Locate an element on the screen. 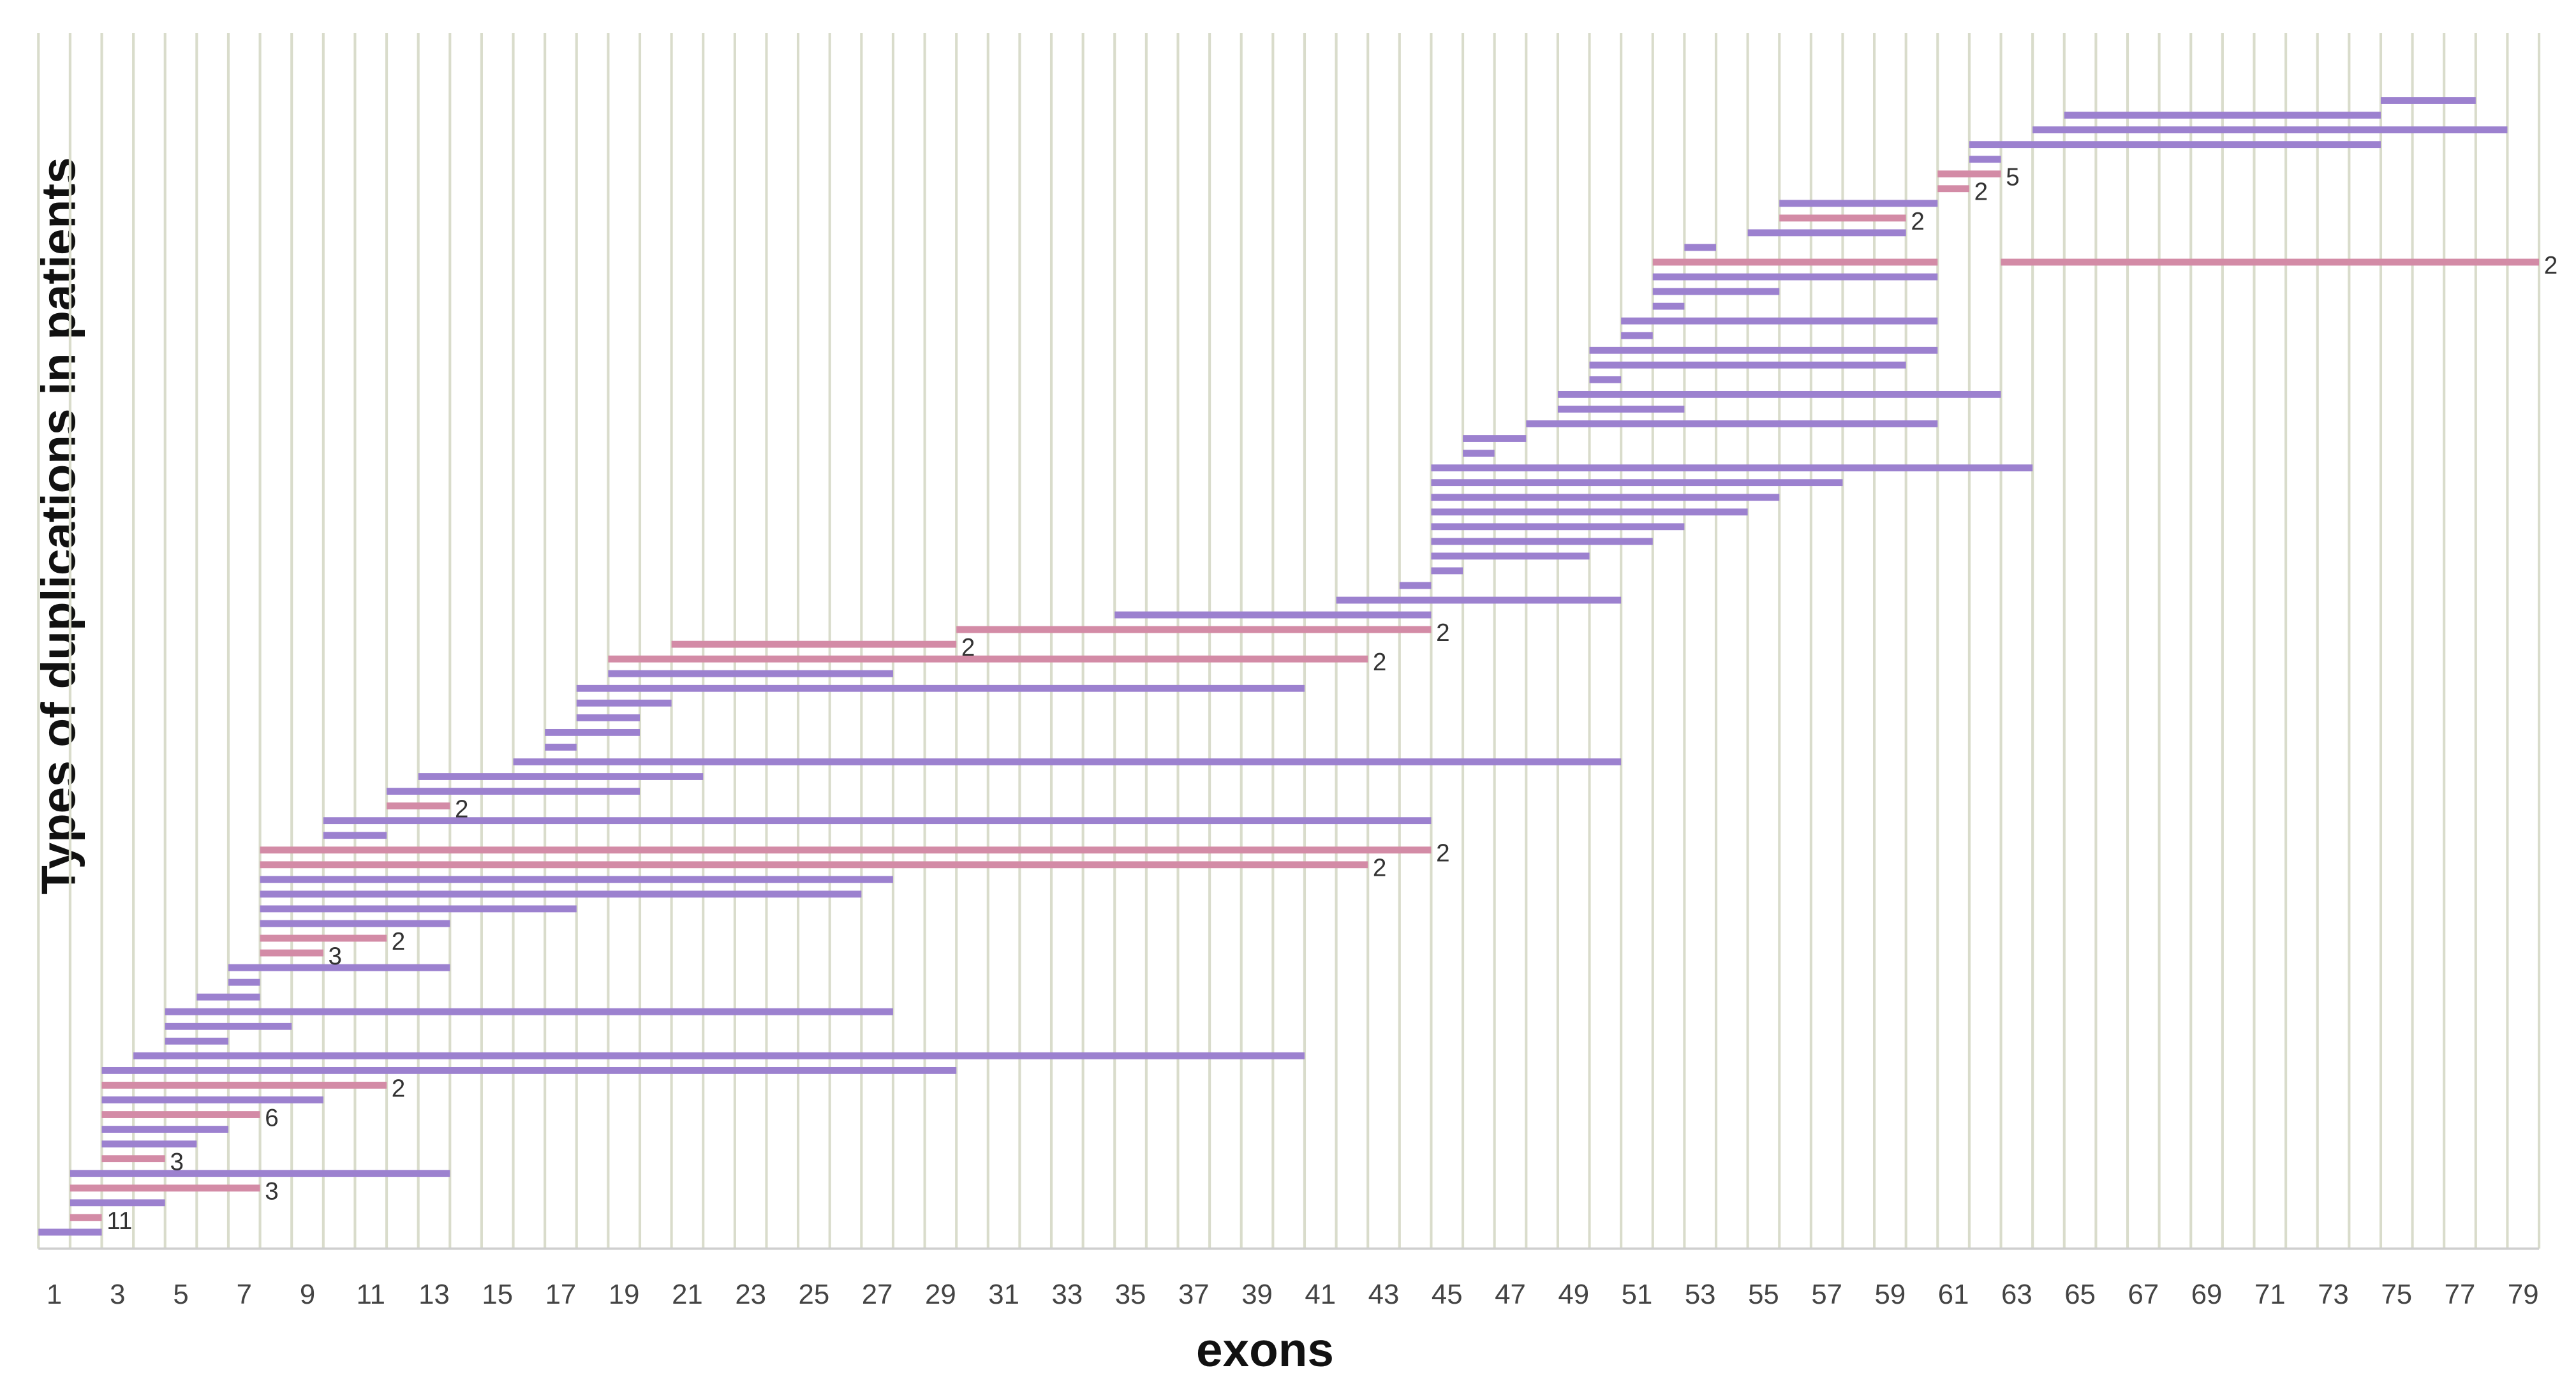 The image size is (2576, 1400). x-tick-label: 63 is located at coordinates (2016, 1294).